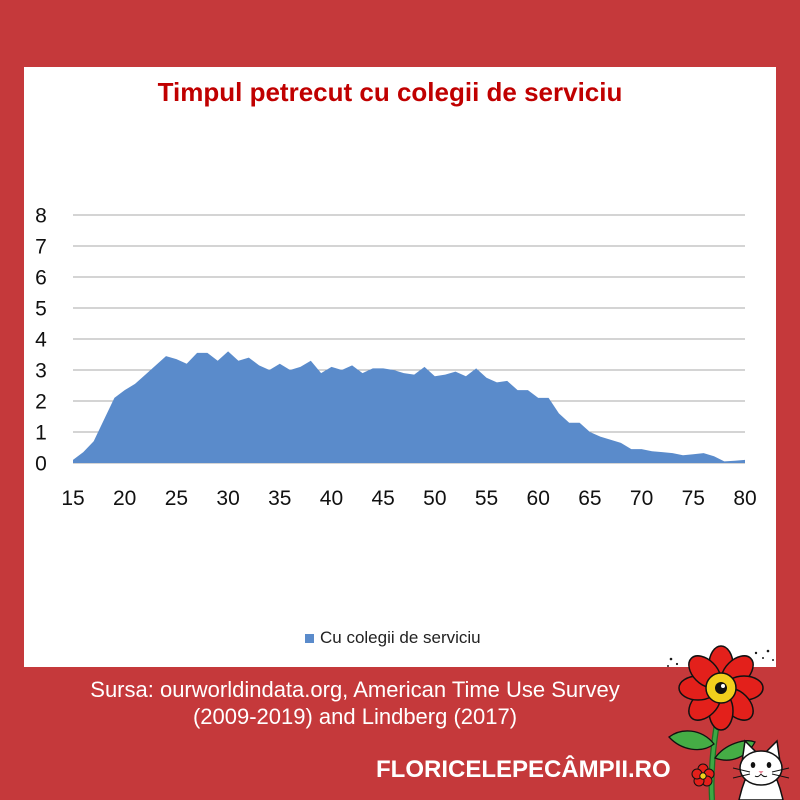  I want to click on x-tick-label: 50, so click(434, 498).